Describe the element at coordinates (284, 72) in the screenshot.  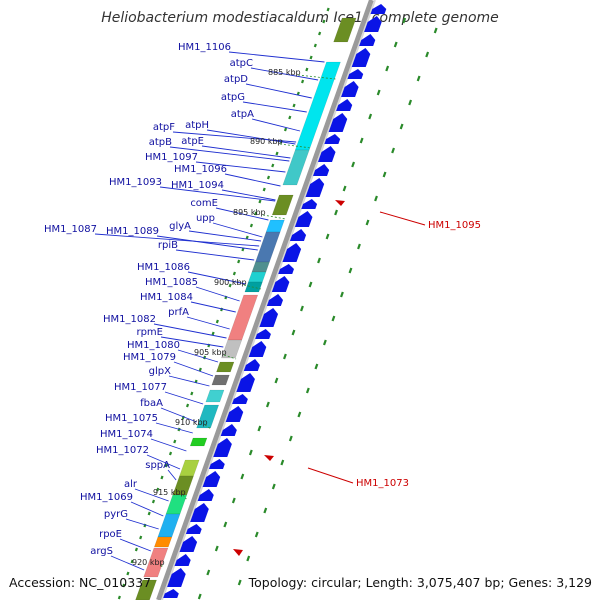
I see `kbp-tick-label: 885 kbp` at that location.